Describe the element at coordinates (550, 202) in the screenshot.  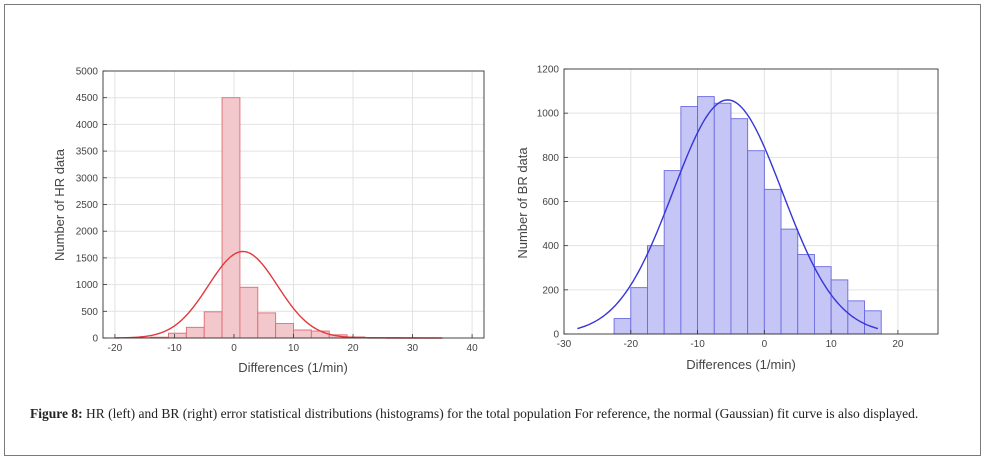
I see `br-y-tick-label: 600` at that location.